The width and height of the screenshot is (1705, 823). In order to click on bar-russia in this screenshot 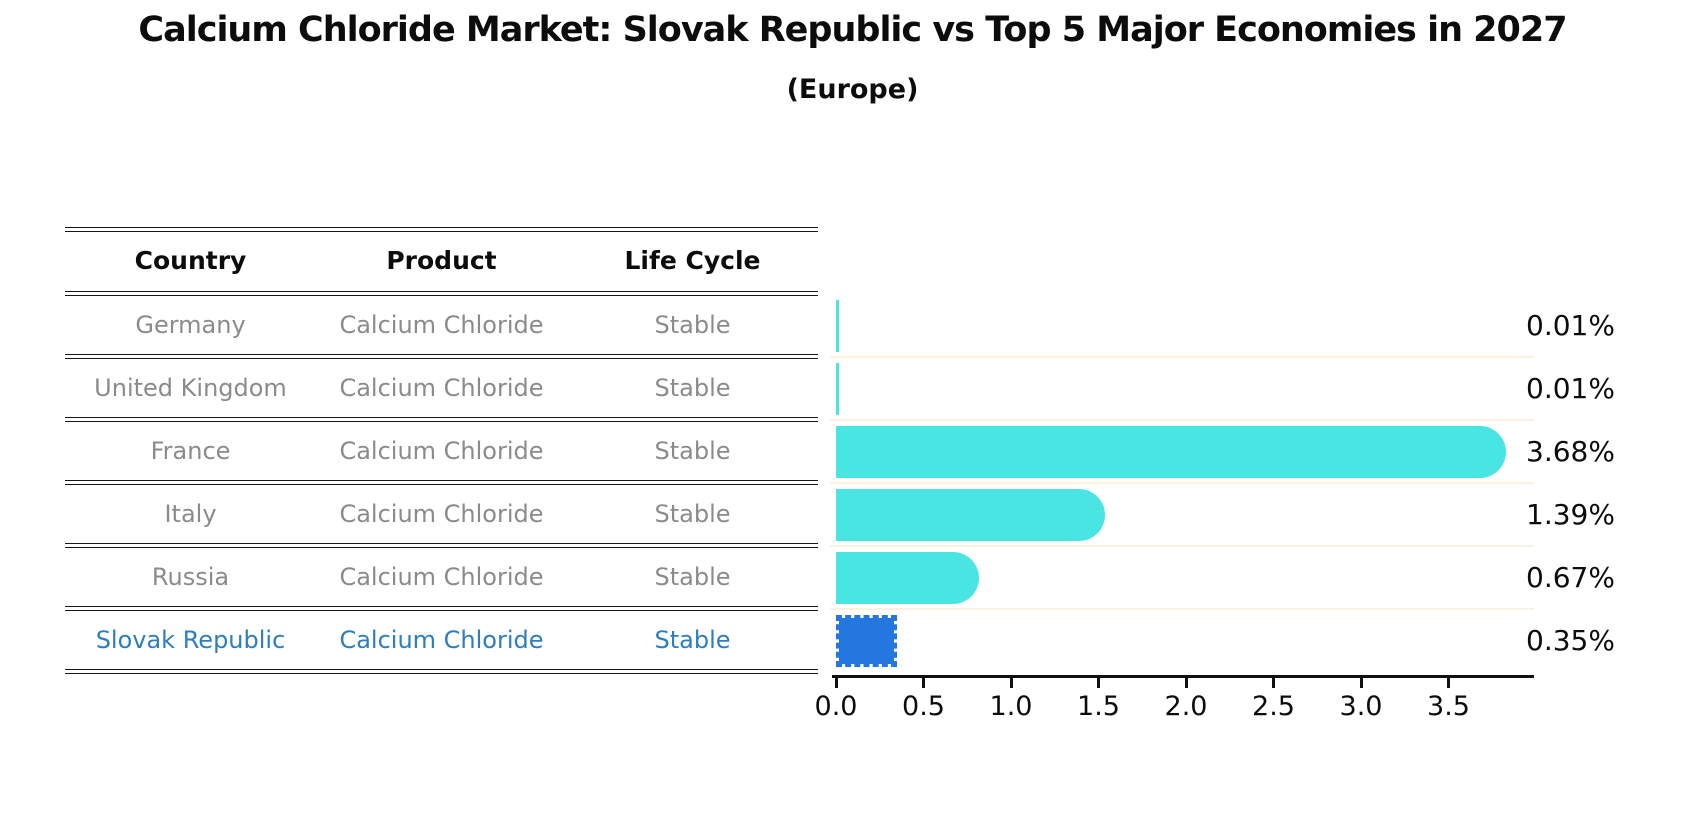, I will do `click(907, 577)`.